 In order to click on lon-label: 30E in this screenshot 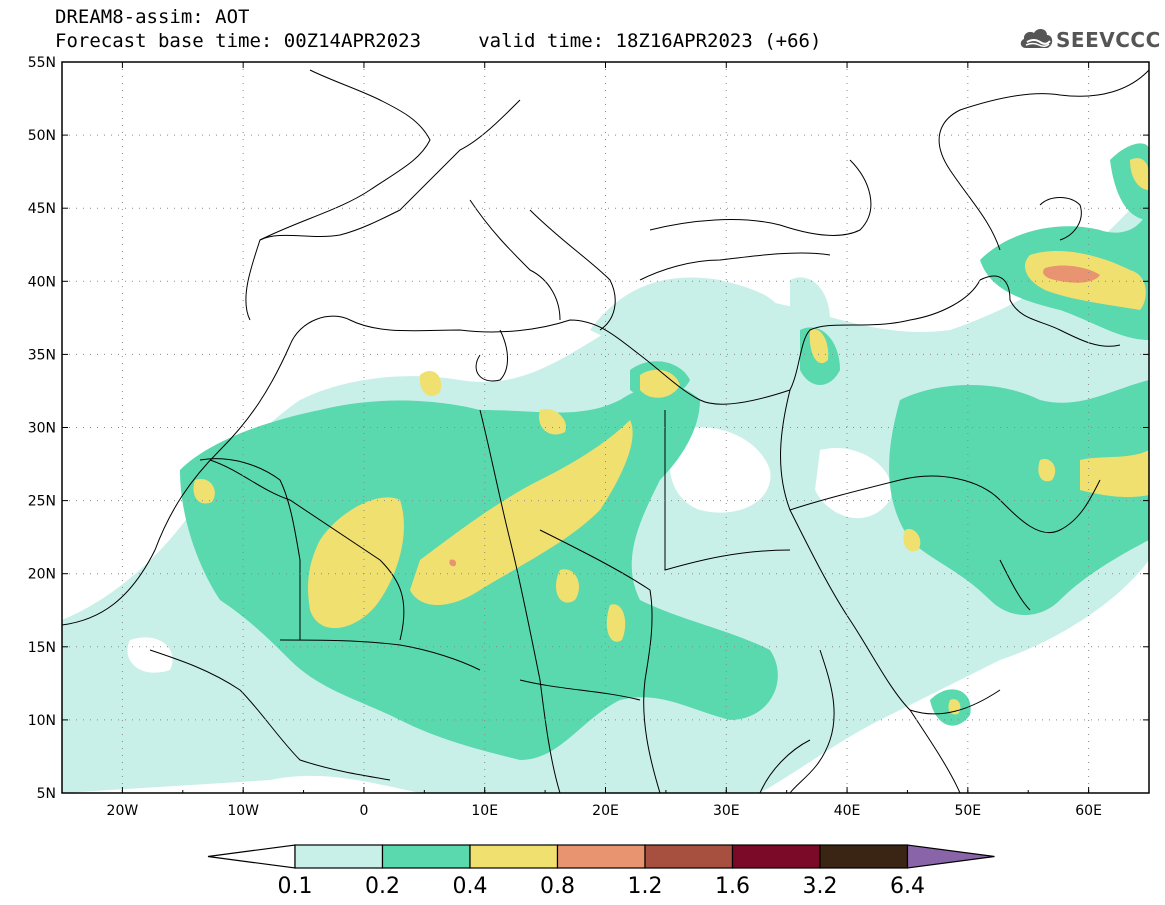, I will do `click(726, 811)`.